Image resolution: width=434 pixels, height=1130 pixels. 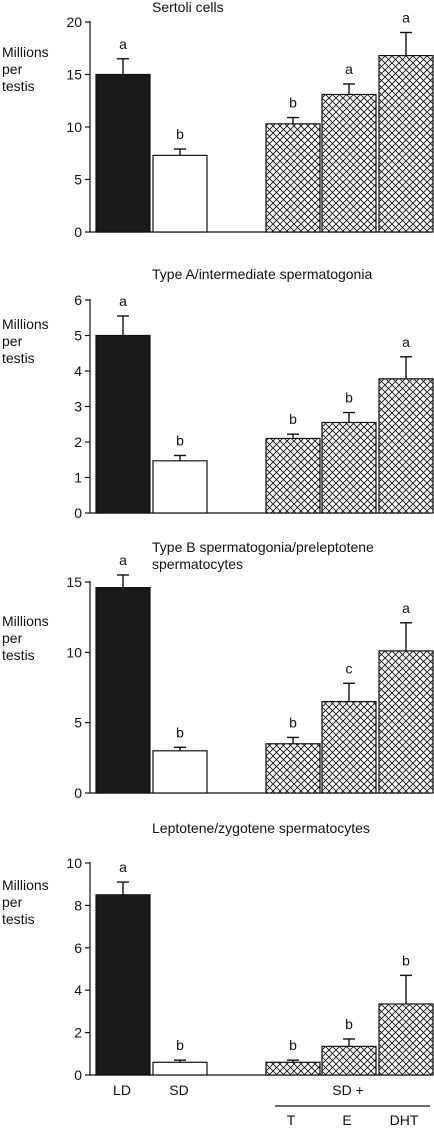 I want to click on panel-title: Type A/intermediate spermatogonia, so click(x=262, y=274).